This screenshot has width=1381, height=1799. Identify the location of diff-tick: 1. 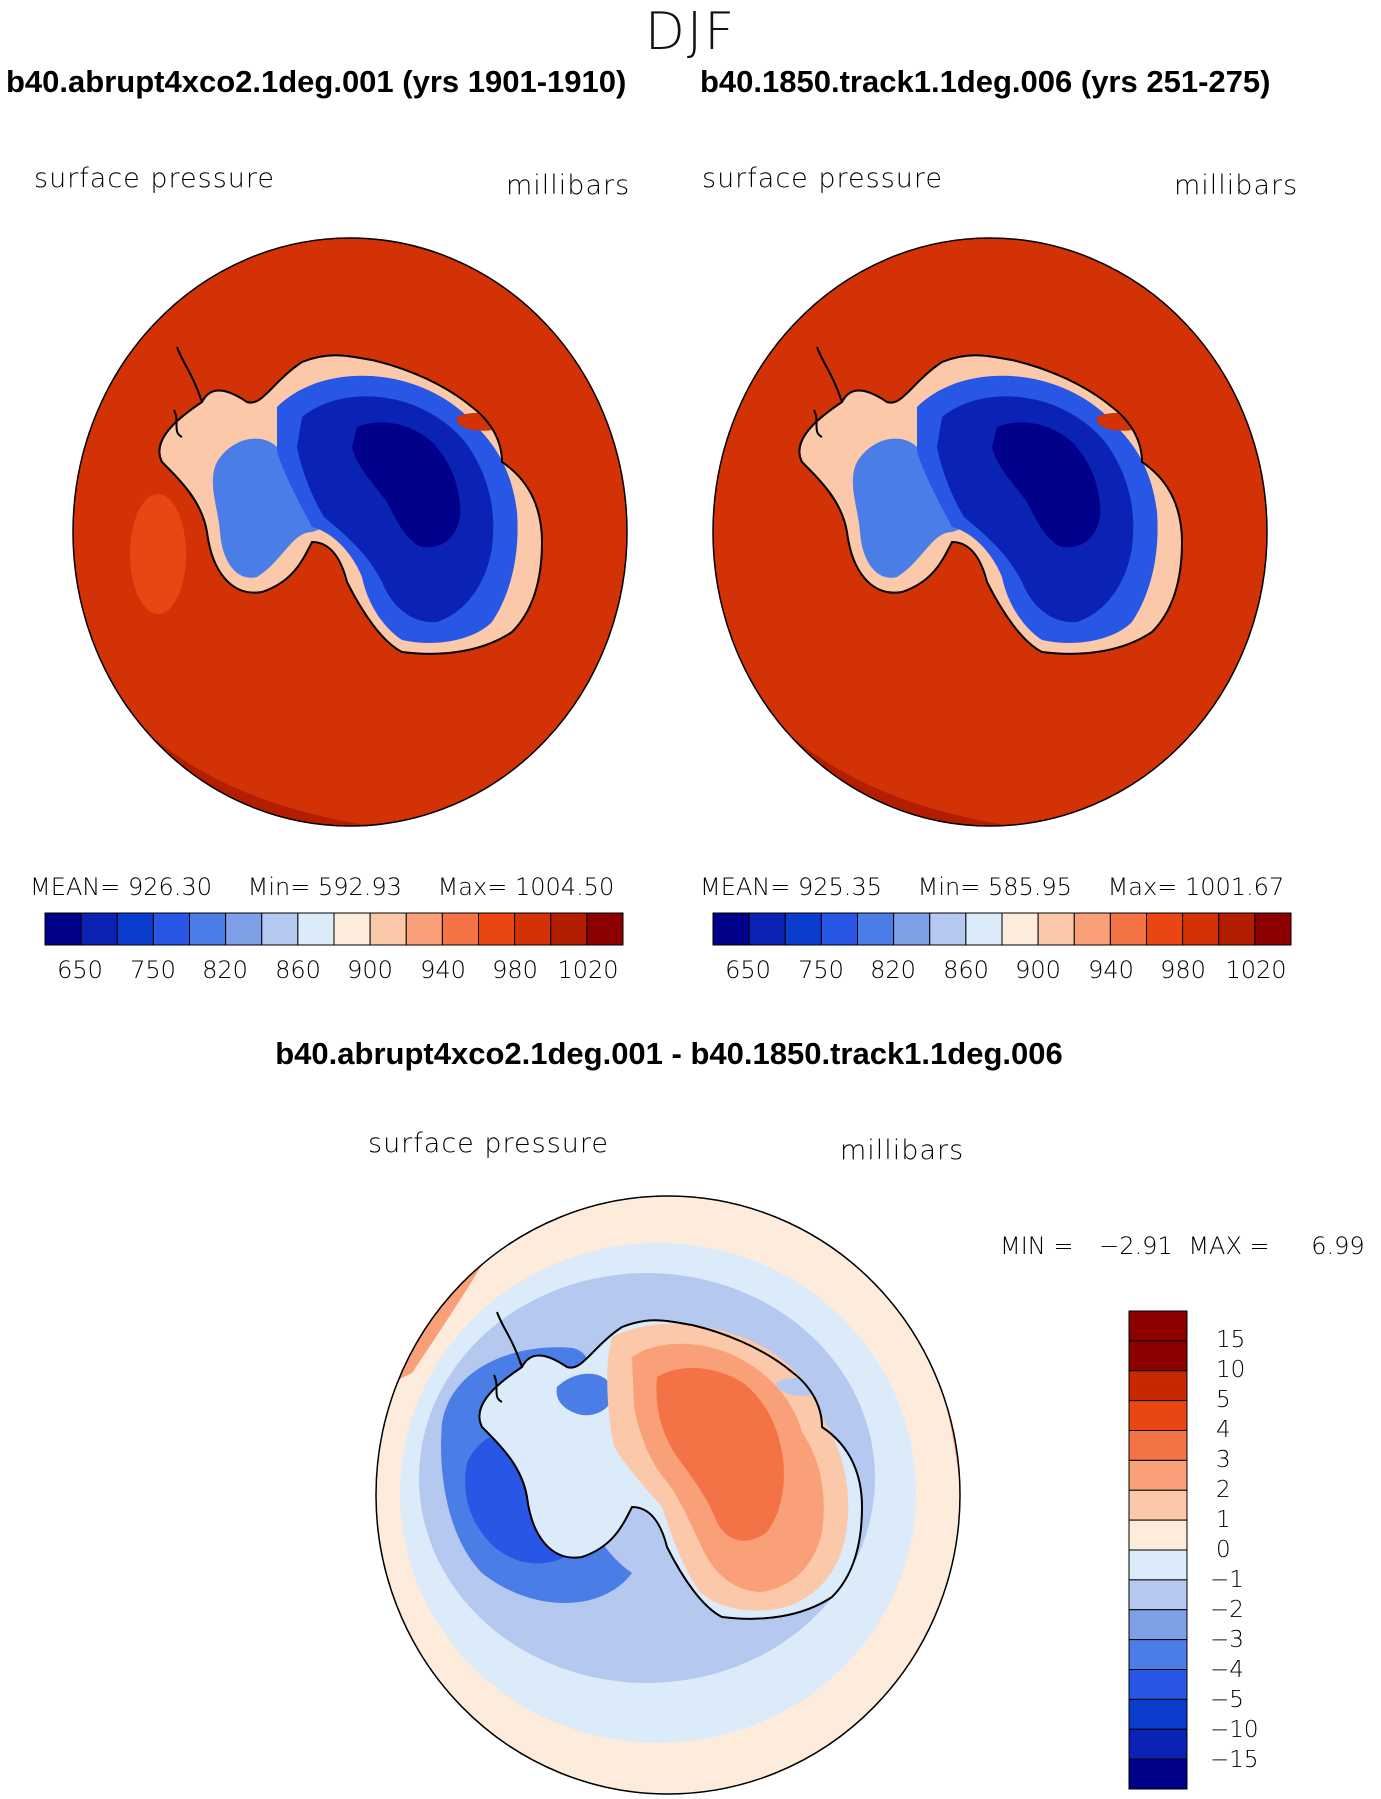
(1223, 1520).